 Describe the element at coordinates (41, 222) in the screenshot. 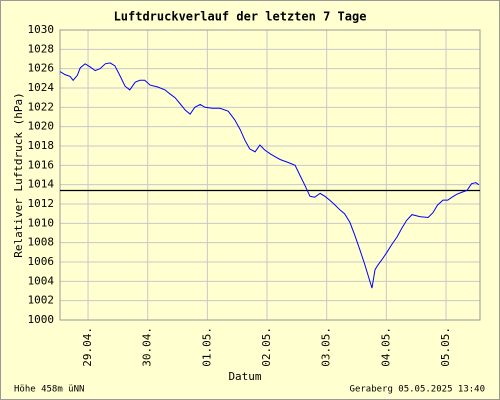

I see `y-tick-label: 1010` at that location.